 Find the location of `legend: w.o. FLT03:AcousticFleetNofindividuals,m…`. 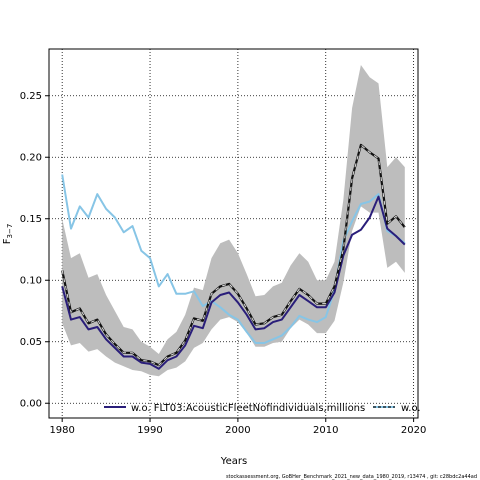

legend: w.o. FLT03:AcousticFleetNofindividuals,m… is located at coordinates (262, 408).